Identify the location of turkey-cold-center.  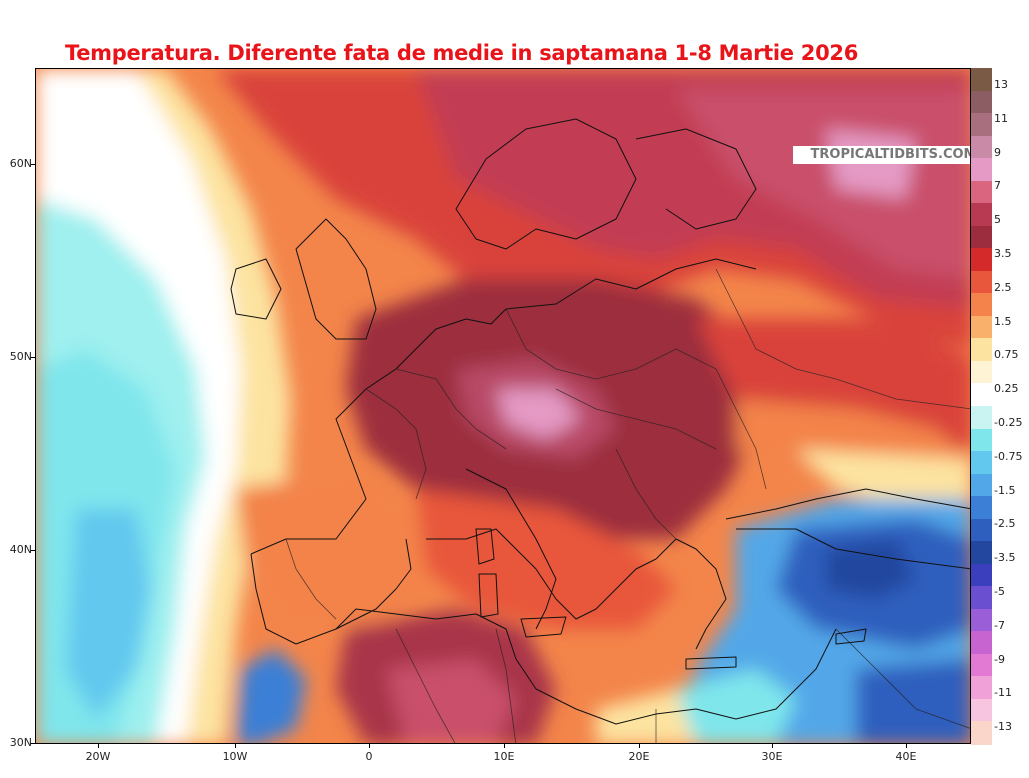
(871, 569).